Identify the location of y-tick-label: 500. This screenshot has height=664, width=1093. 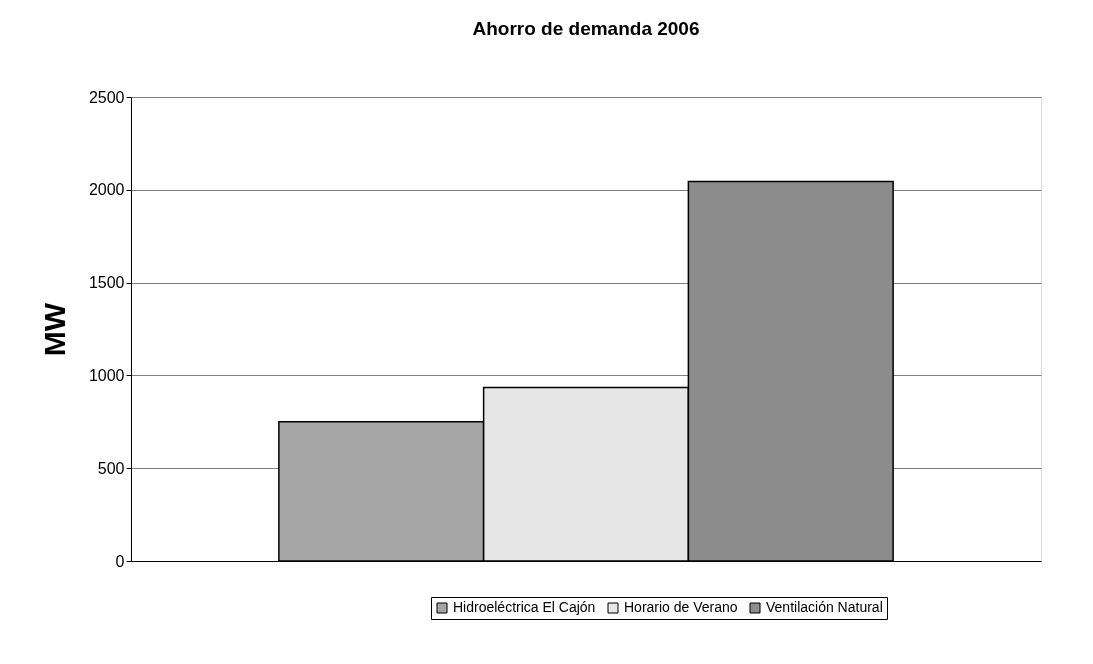
(111, 468).